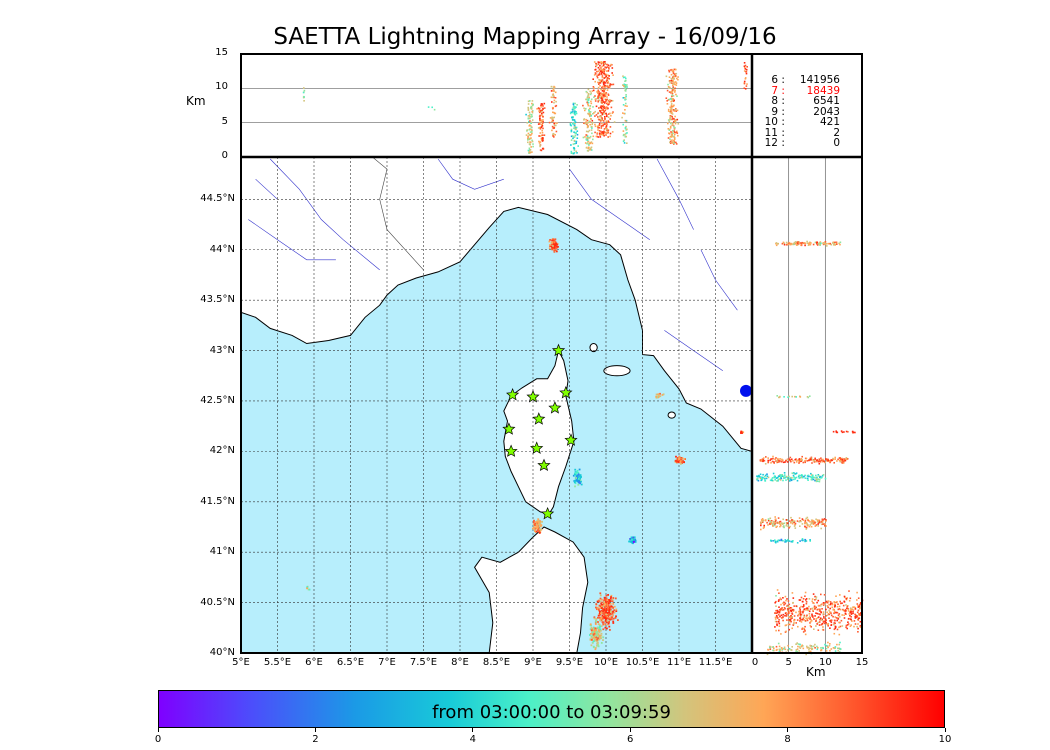 This screenshot has width=1050, height=750. I want to click on lon-tick-label: 7°E, so click(387, 662).